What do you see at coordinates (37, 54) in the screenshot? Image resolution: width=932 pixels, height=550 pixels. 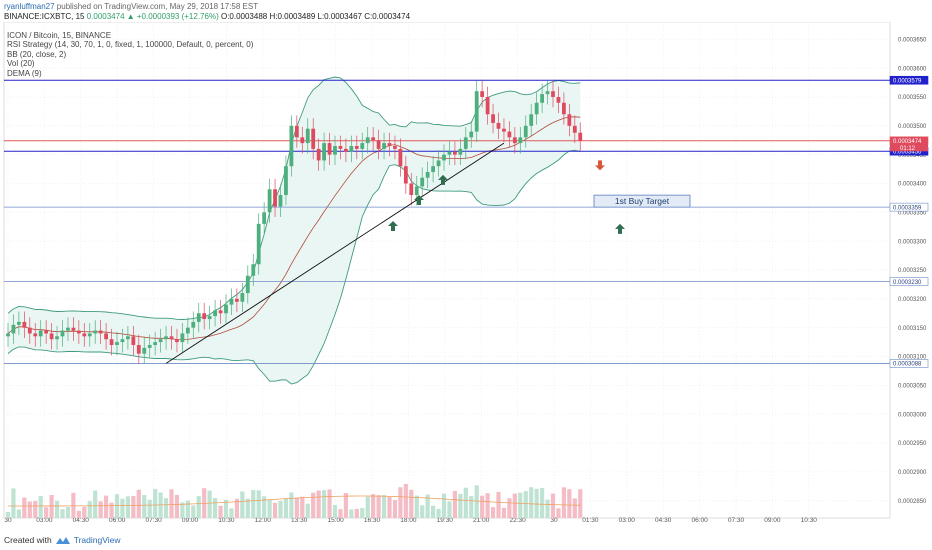 I see `legend-bb: BB (20, close, 2)` at bounding box center [37, 54].